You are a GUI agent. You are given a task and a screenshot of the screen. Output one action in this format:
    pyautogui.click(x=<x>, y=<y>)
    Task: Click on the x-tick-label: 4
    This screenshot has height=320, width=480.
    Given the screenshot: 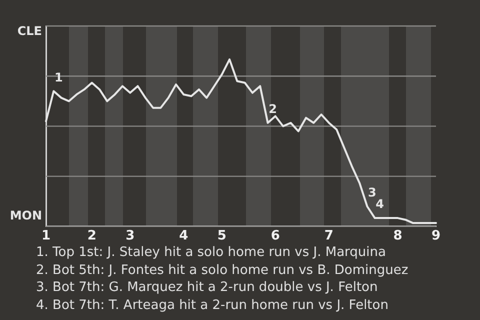 What is the action you would take?
    pyautogui.click(x=183, y=236)
    